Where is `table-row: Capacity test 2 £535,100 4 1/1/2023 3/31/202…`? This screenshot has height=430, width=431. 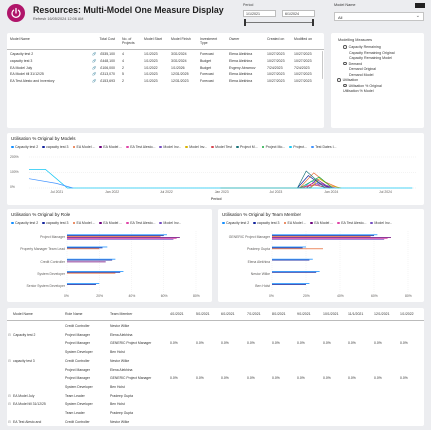 table-row: Capacity test 2 £535,100 4 1/1/2023 3/31/202… is located at coordinates (165, 54).